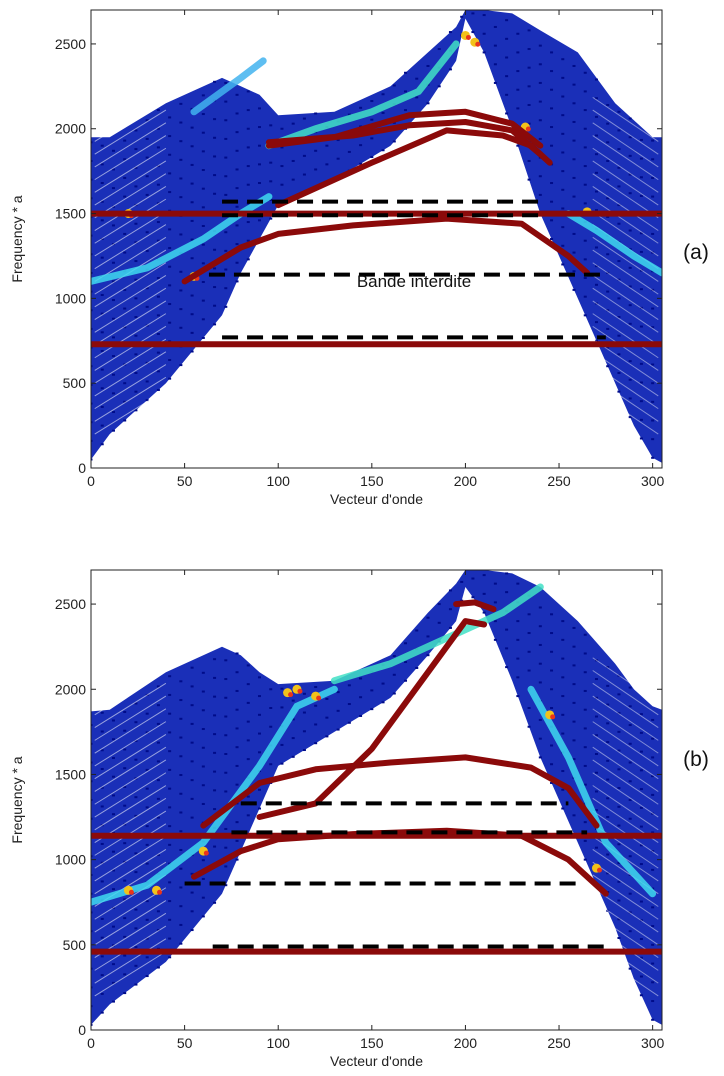 Image resolution: width=724 pixels, height=1076 pixels. I want to click on chart-b-hot-spot-core, so click(552, 716).